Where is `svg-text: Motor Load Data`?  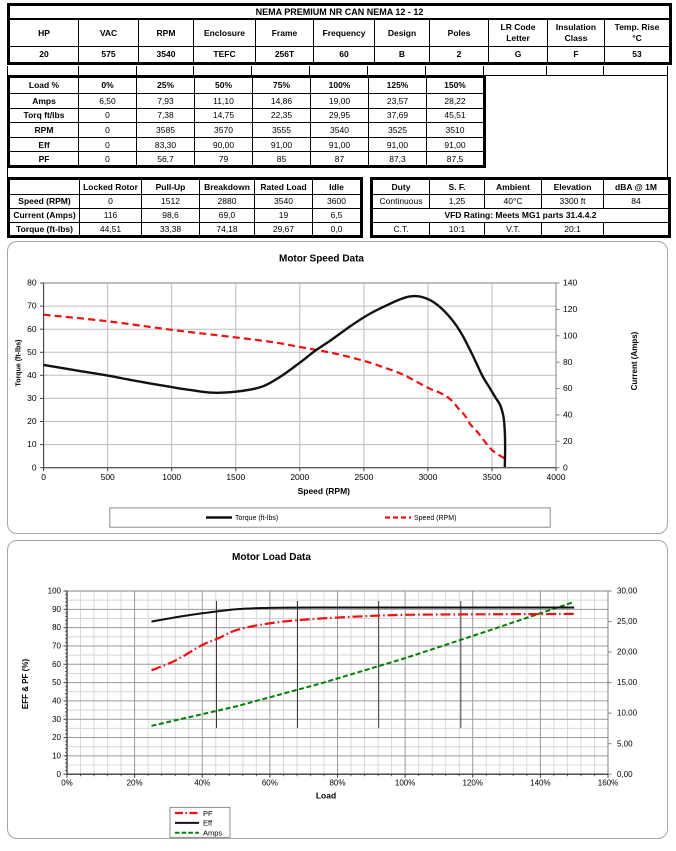 svg-text: Motor Load Data is located at coordinates (271, 557).